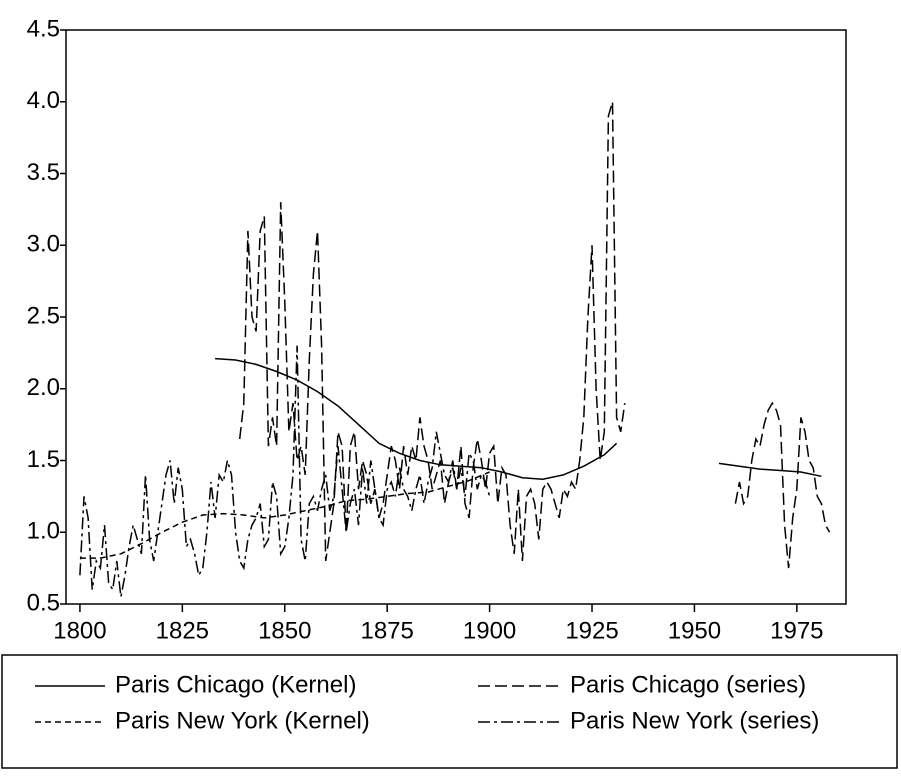 This screenshot has width=901, height=777. I want to click on y-tick-label: 4.5, so click(43, 28).